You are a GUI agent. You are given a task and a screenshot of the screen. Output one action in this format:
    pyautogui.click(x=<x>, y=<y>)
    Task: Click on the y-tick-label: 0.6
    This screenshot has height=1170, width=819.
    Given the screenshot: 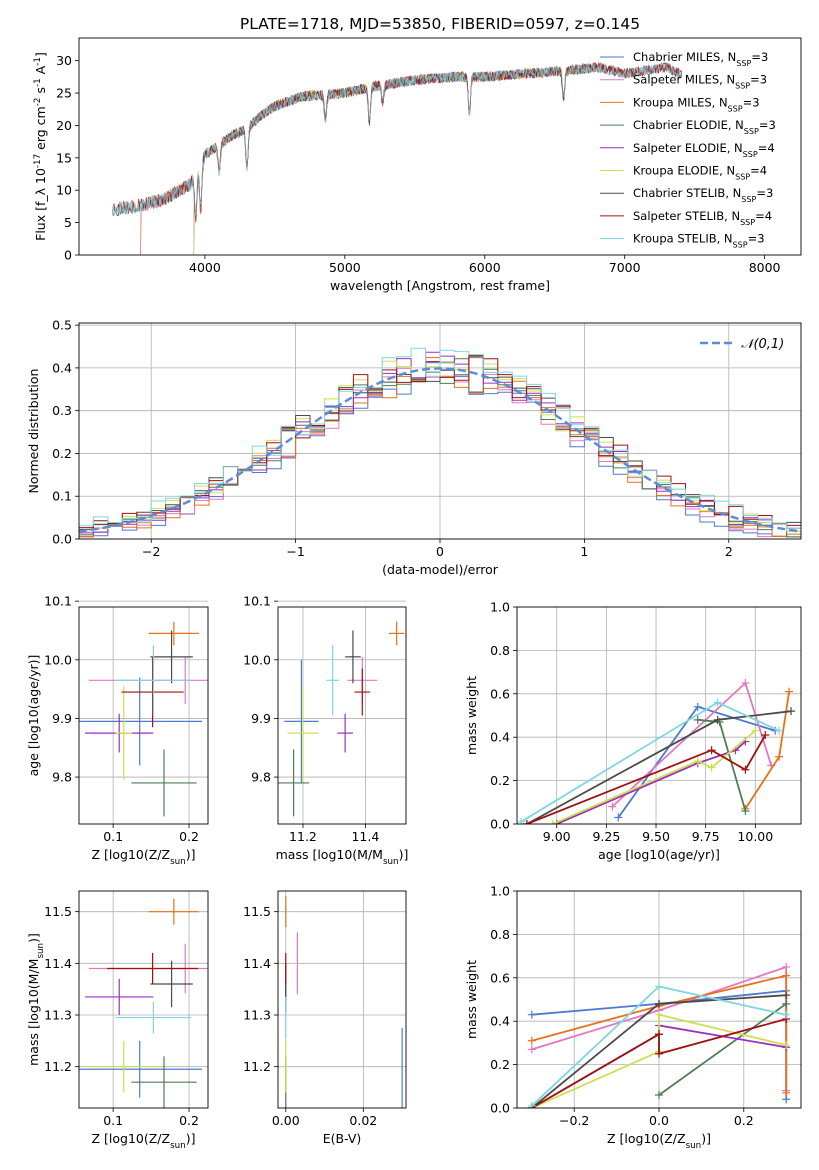 What is the action you would take?
    pyautogui.click(x=500, y=693)
    